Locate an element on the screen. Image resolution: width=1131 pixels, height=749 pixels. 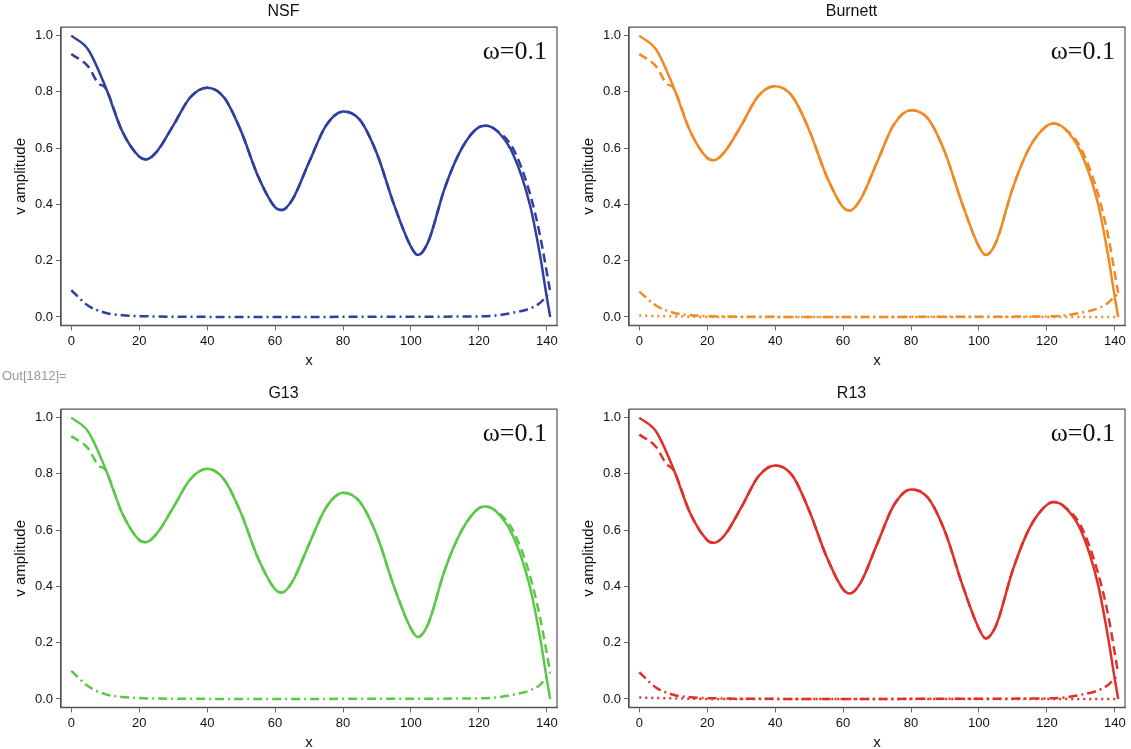
chart-title: G13 is located at coordinates (283, 393).